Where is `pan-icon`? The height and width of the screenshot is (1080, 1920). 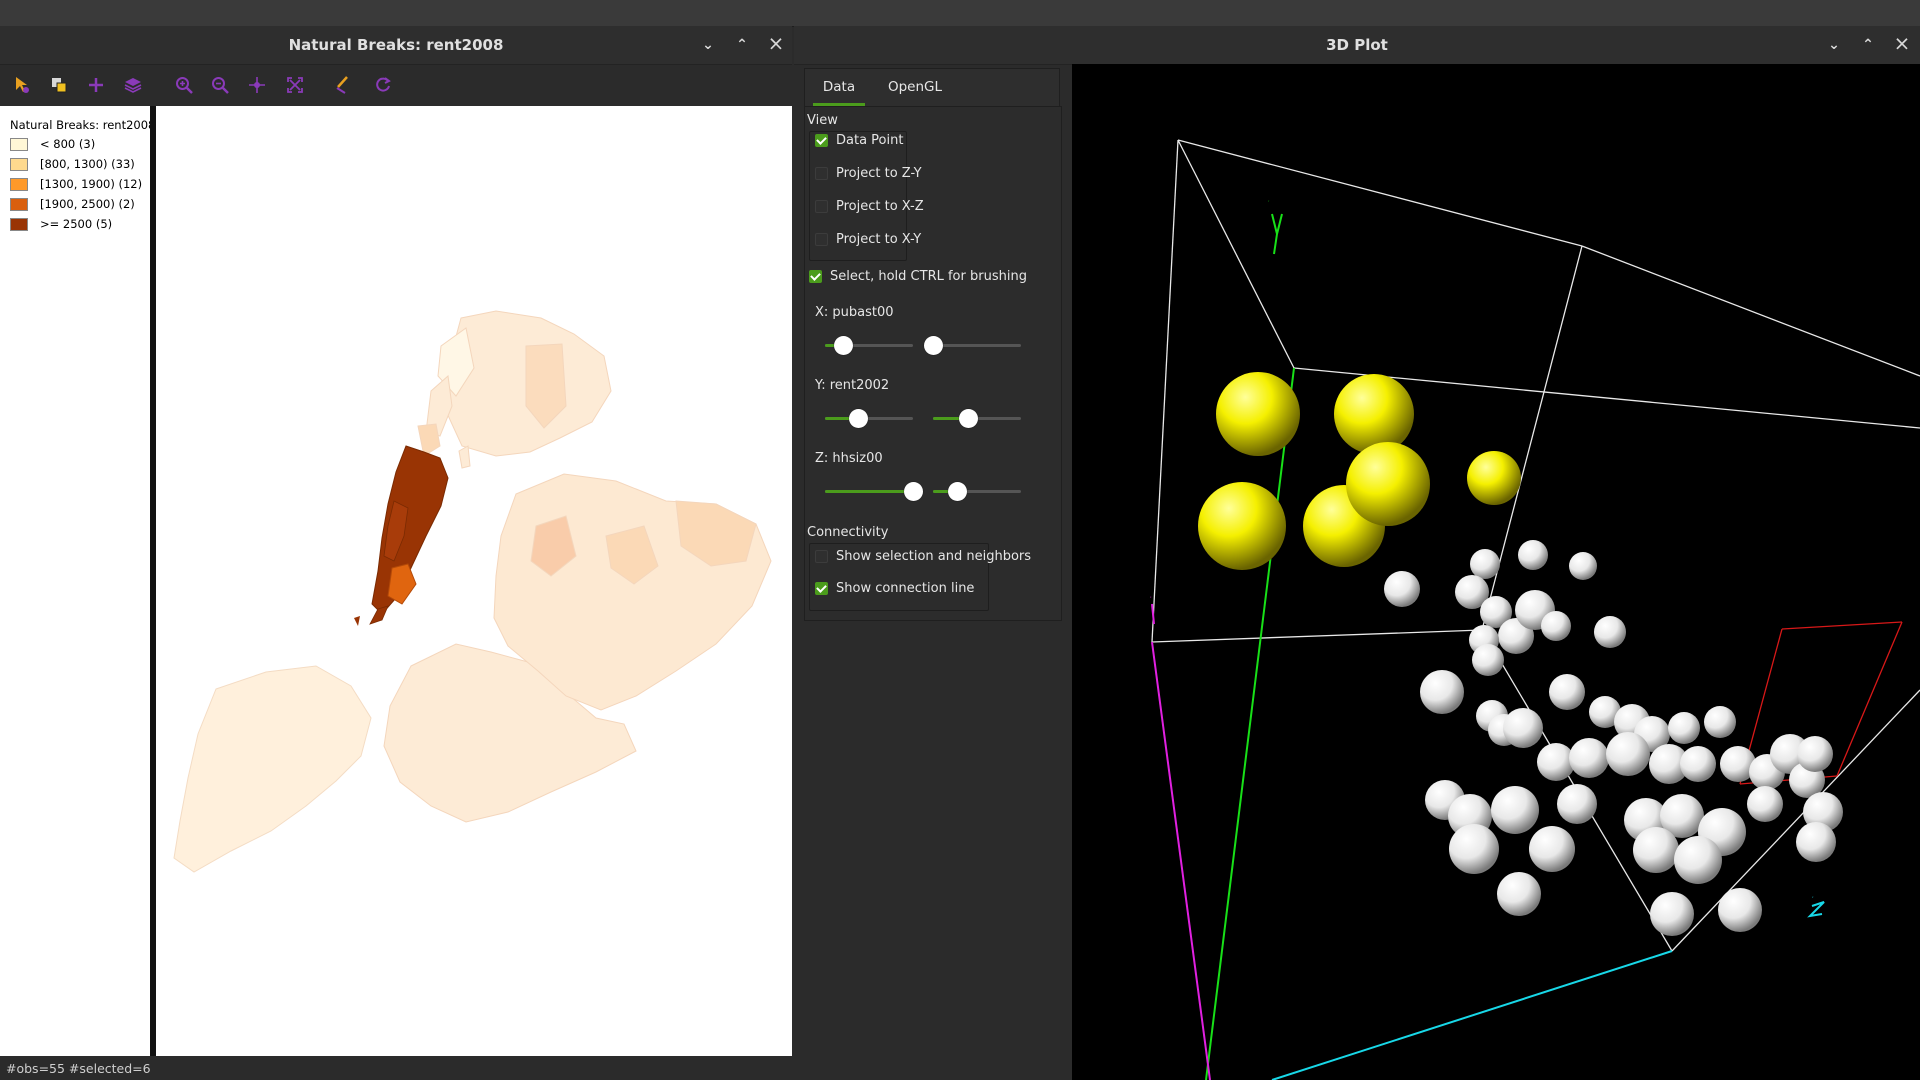
pan-icon is located at coordinates (257, 85).